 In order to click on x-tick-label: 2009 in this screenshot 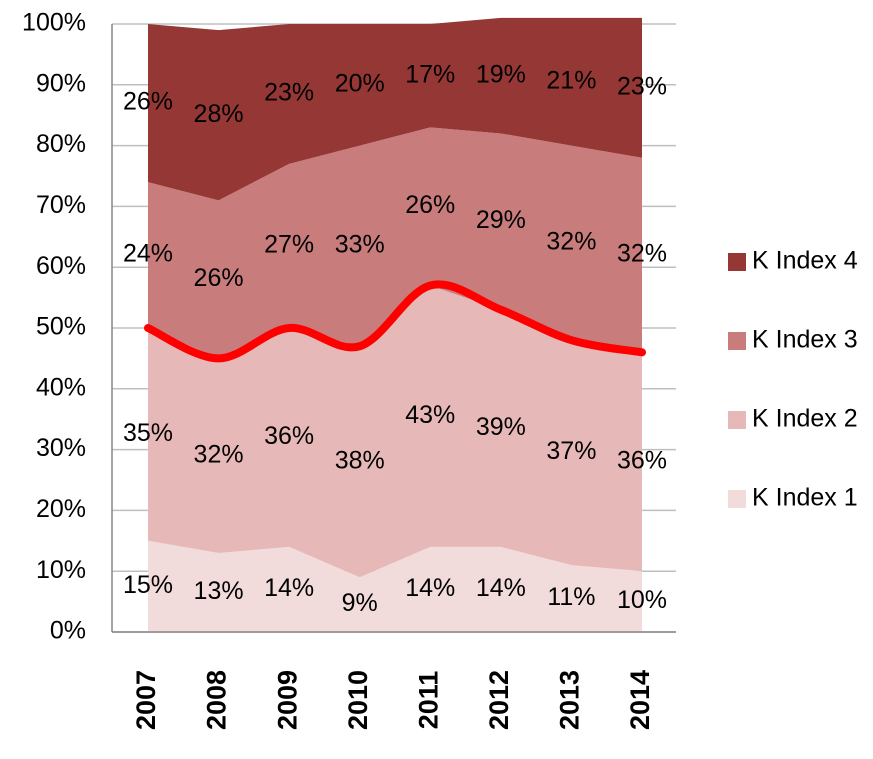, I will do `click(287, 700)`.